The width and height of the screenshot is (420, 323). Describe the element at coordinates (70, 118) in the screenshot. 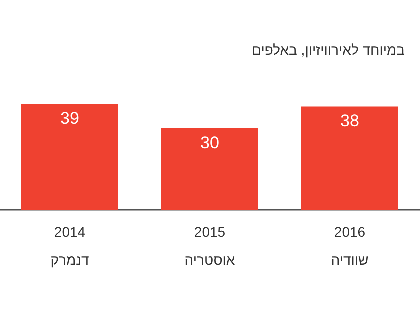

I see `data-label: 39` at that location.